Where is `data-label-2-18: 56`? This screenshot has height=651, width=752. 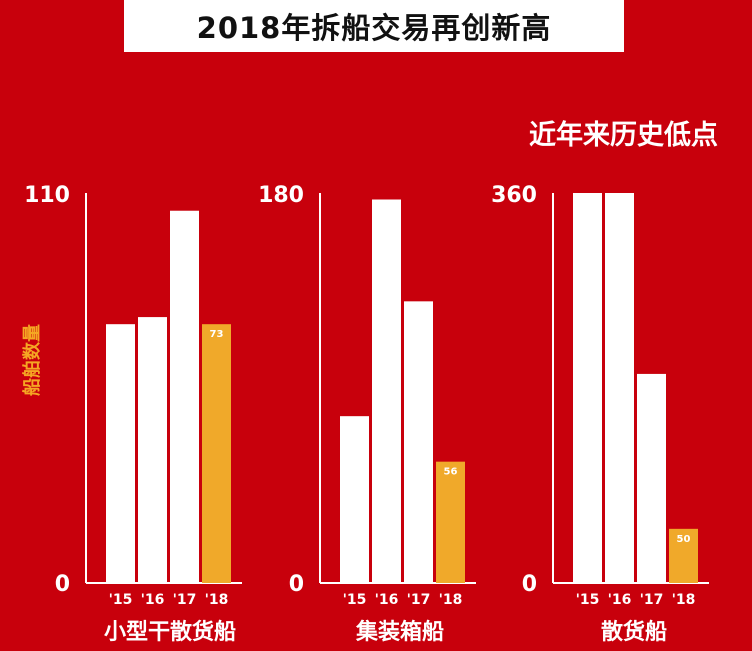
data-label-2-18: 56 is located at coordinates (451, 472).